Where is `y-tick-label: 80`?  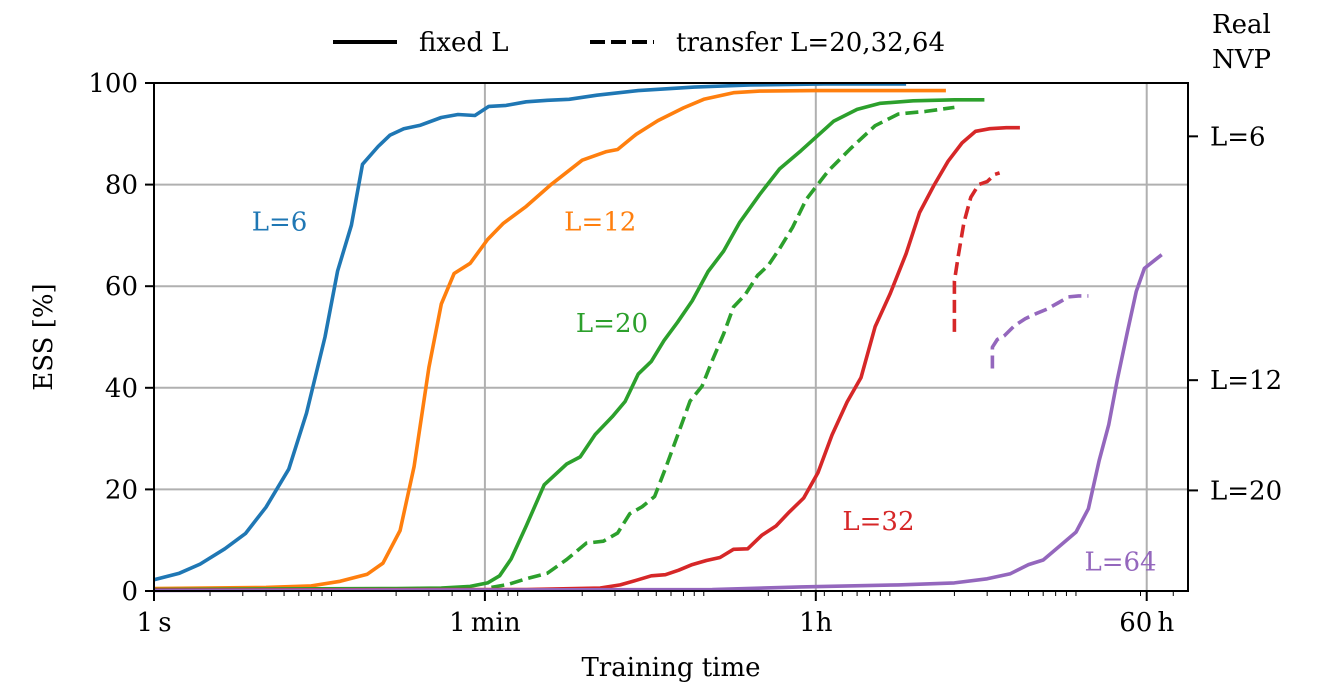
y-tick-label: 80 is located at coordinates (121, 186).